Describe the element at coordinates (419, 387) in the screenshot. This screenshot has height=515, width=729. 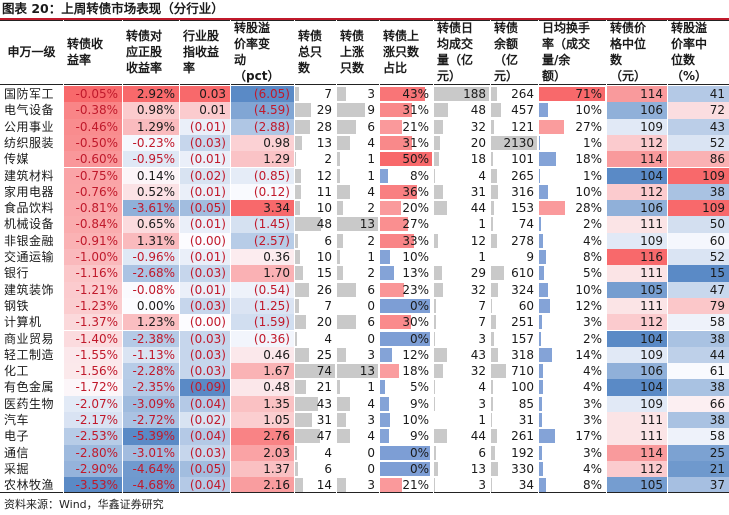
I see `cell-text: 5%` at that location.